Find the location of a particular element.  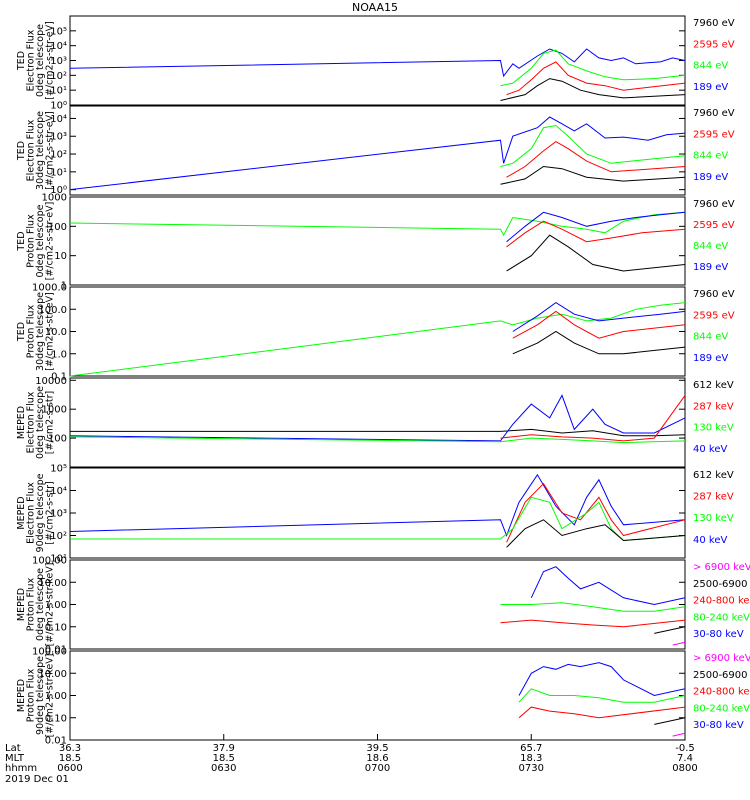

y-tick-label: 10⁵ is located at coordinates (58, 31).